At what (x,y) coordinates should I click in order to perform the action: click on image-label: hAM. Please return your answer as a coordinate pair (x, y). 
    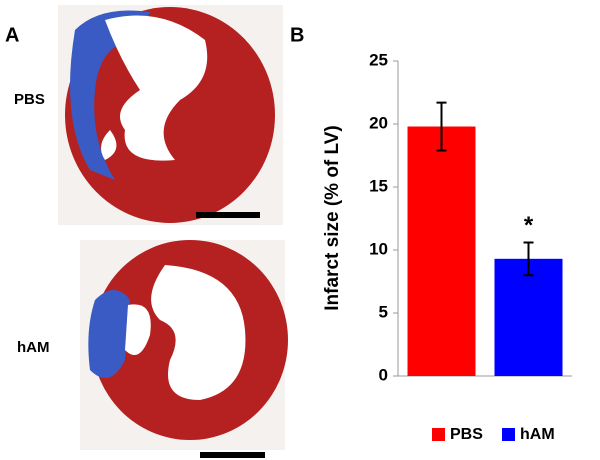
    Looking at the image, I should click on (33, 347).